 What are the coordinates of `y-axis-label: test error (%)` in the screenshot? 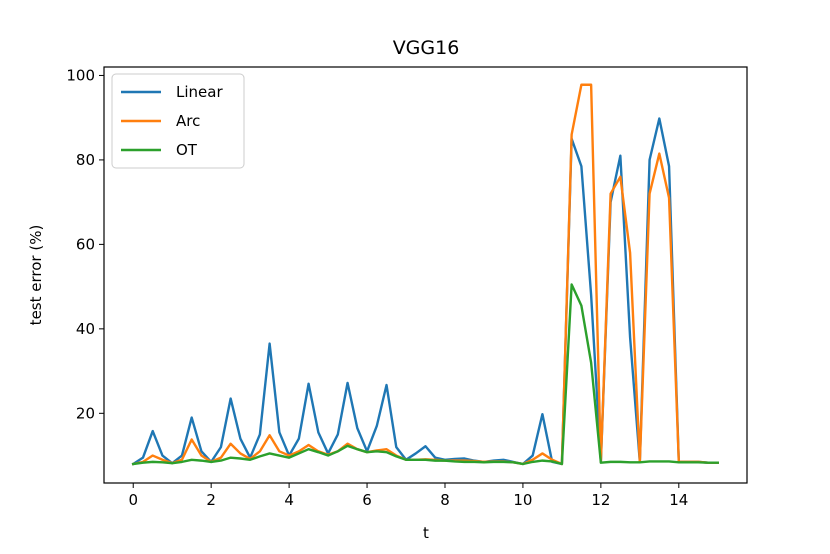 It's located at (36, 275).